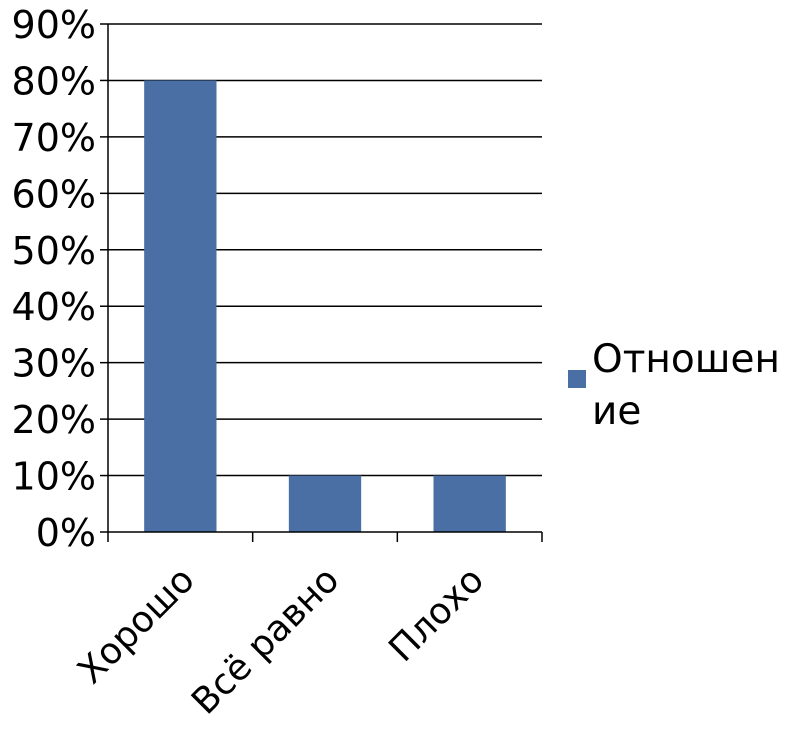 The image size is (806, 736). What do you see at coordinates (54, 420) in the screenshot?
I see `y-tick-label: 20%` at bounding box center [54, 420].